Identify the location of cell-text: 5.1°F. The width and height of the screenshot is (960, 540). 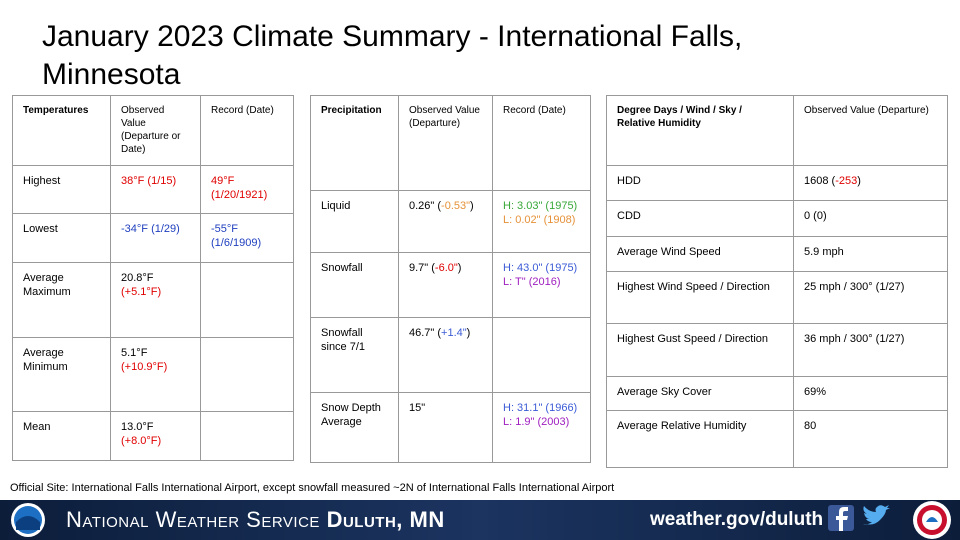
(134, 353).